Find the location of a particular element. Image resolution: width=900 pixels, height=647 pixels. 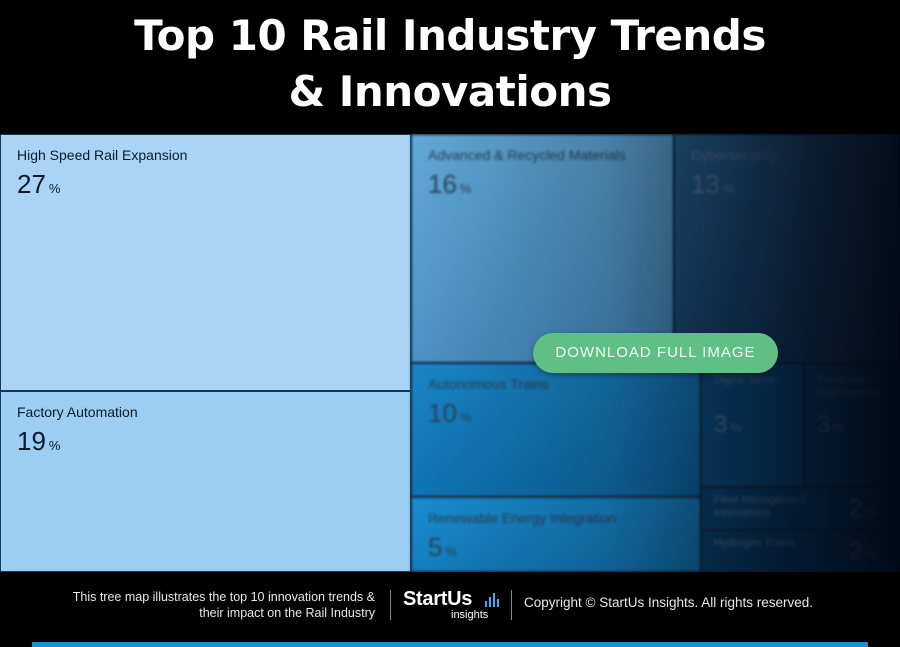

bar-chart-icon is located at coordinates (492, 600).